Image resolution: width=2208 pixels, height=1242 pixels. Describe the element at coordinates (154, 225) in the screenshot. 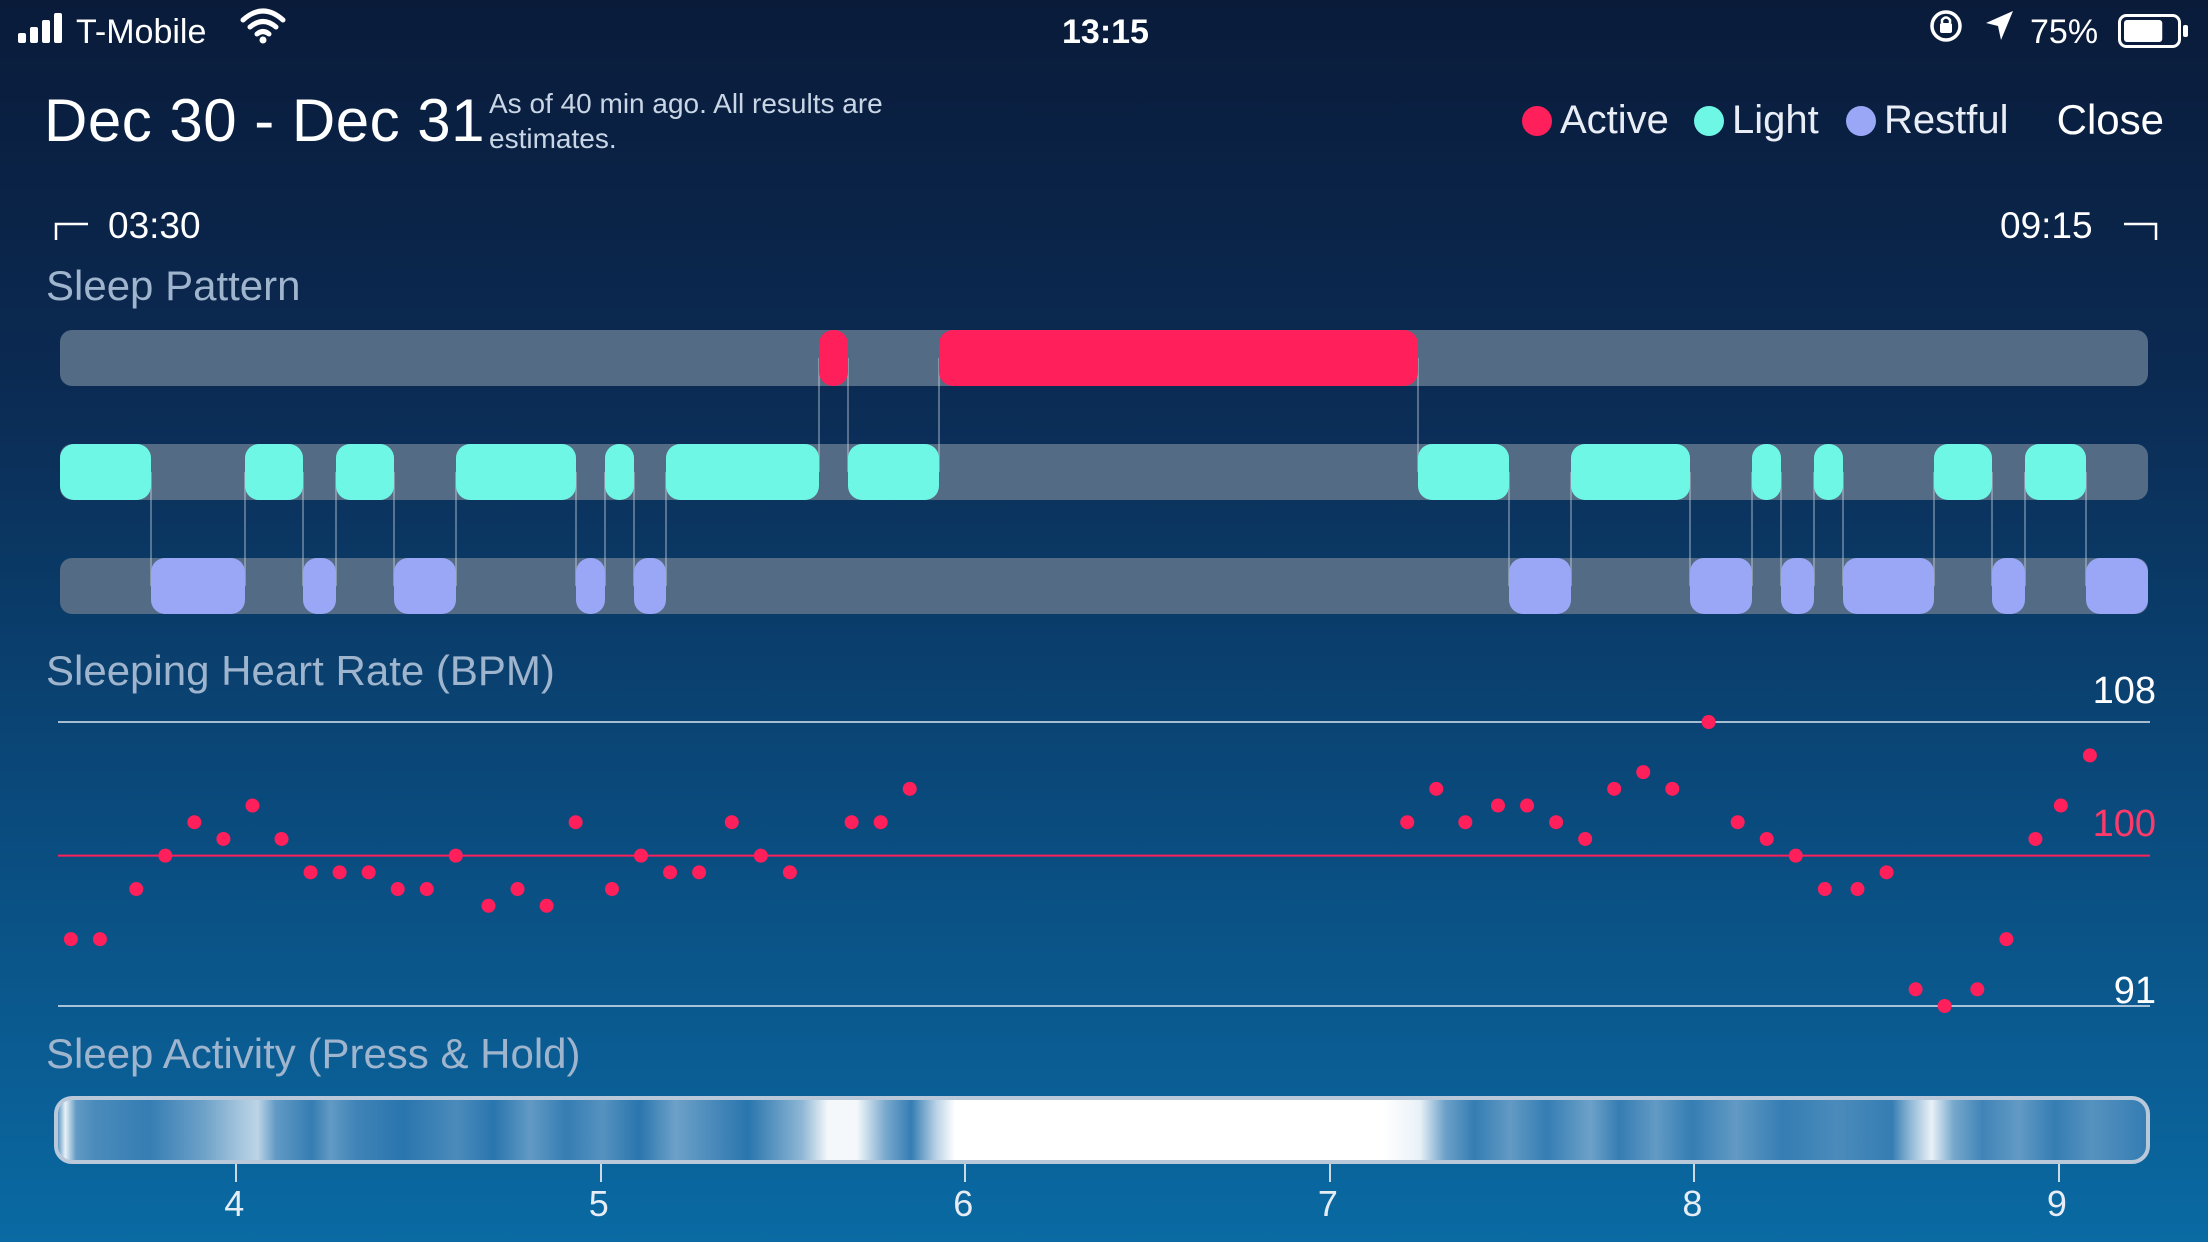

I see `range-start-time: 03:30` at that location.